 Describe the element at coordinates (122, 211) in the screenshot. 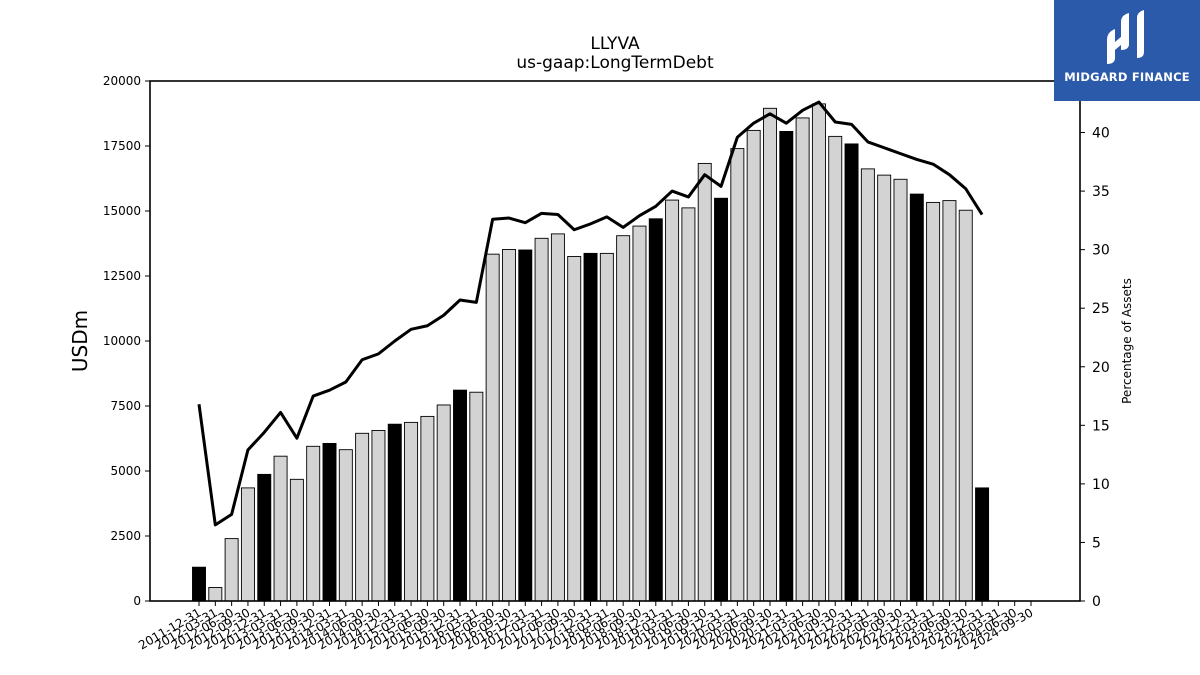

I see `y-tick-label: 15000` at that location.